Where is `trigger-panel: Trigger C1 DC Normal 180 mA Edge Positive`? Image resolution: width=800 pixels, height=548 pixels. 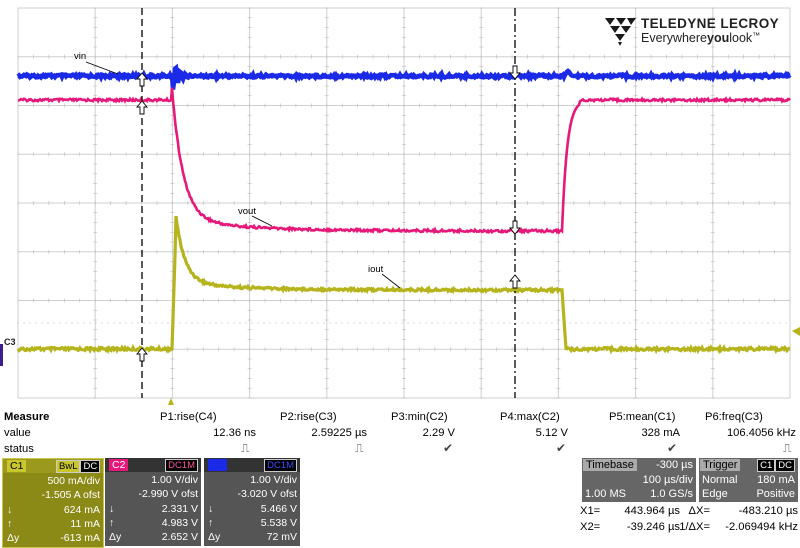
trigger-panel: Trigger C1 DC Normal 180 mA Edge Positive is located at coordinates (748, 480).